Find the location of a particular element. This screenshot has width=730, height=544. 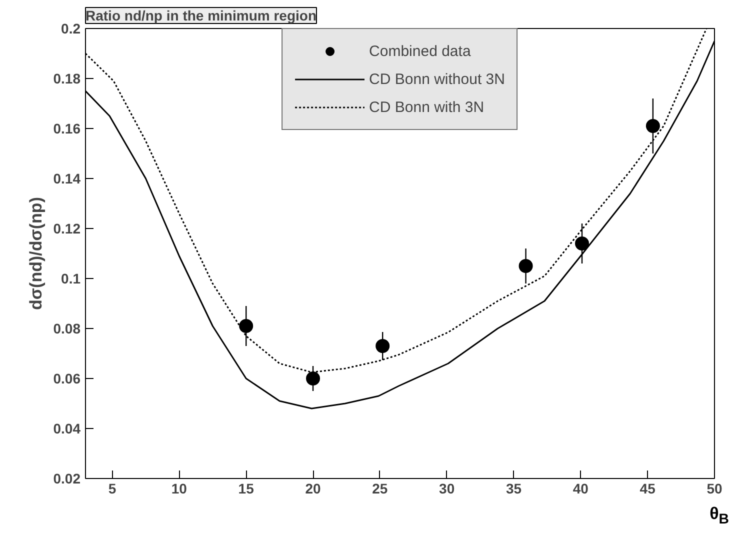

y-tick-label: 0.02 is located at coordinates (67, 478).